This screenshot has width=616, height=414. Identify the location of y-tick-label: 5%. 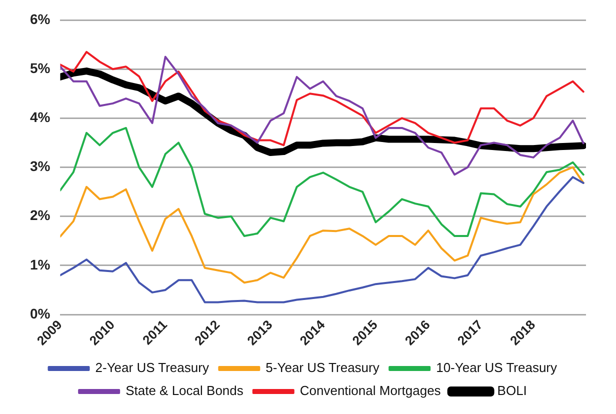
(40, 68).